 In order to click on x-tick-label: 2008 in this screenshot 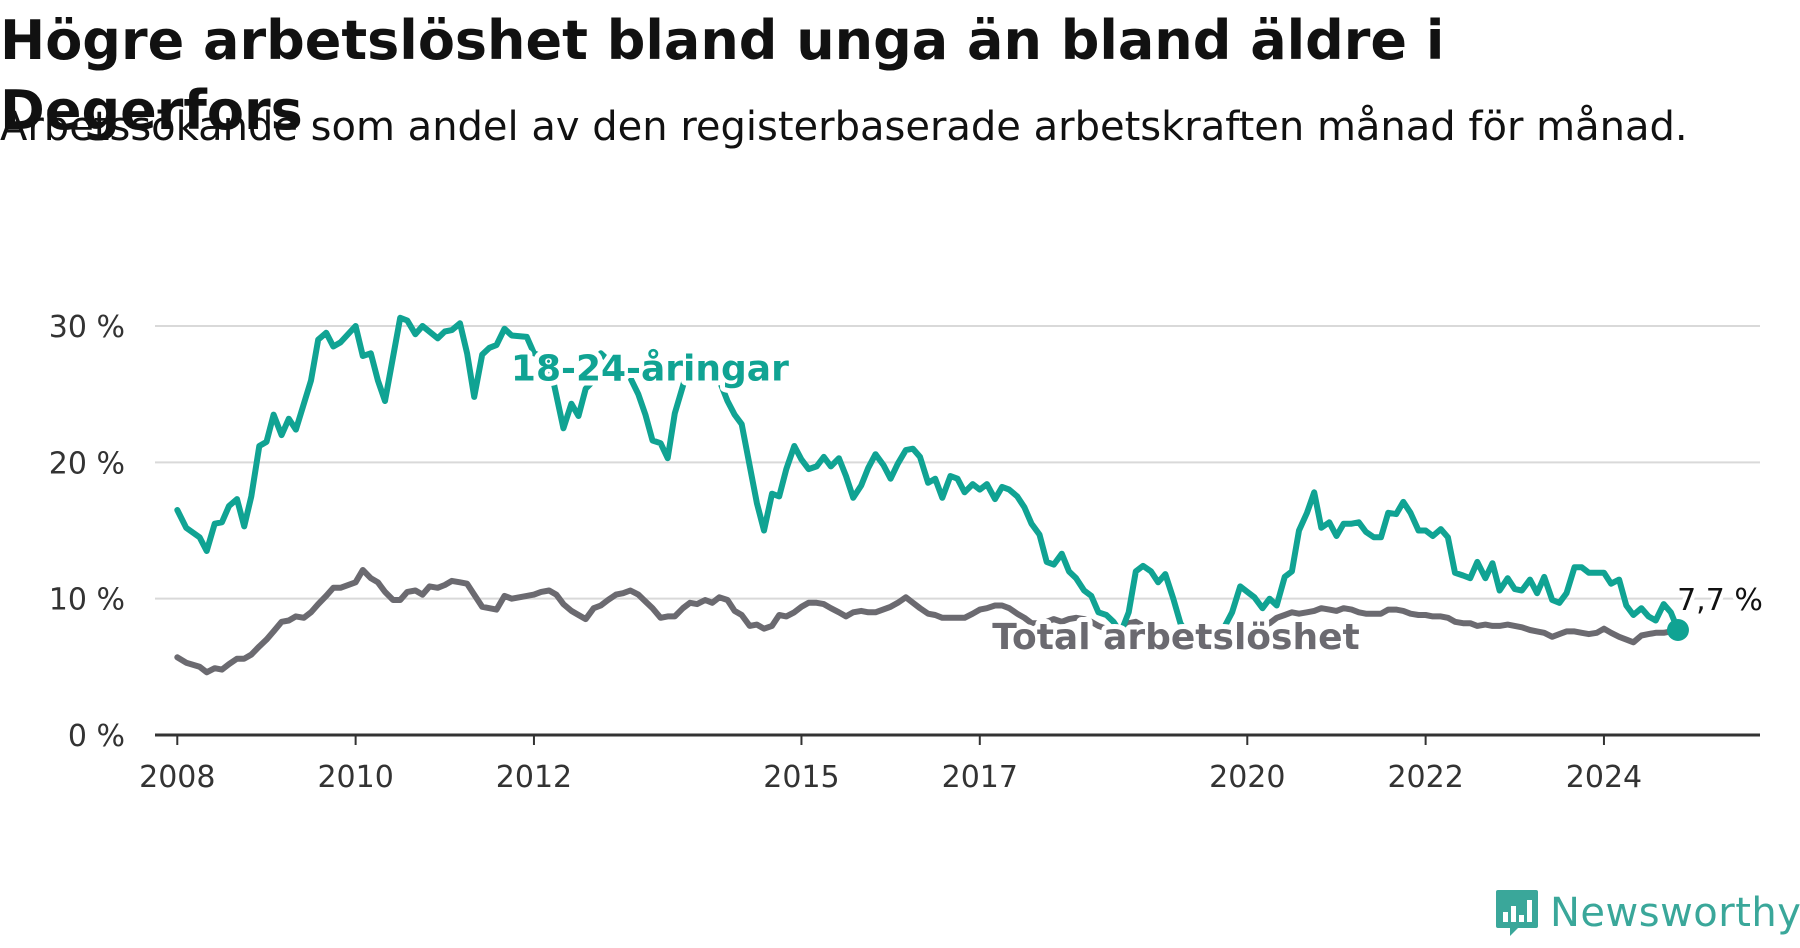, I will do `click(177, 777)`.